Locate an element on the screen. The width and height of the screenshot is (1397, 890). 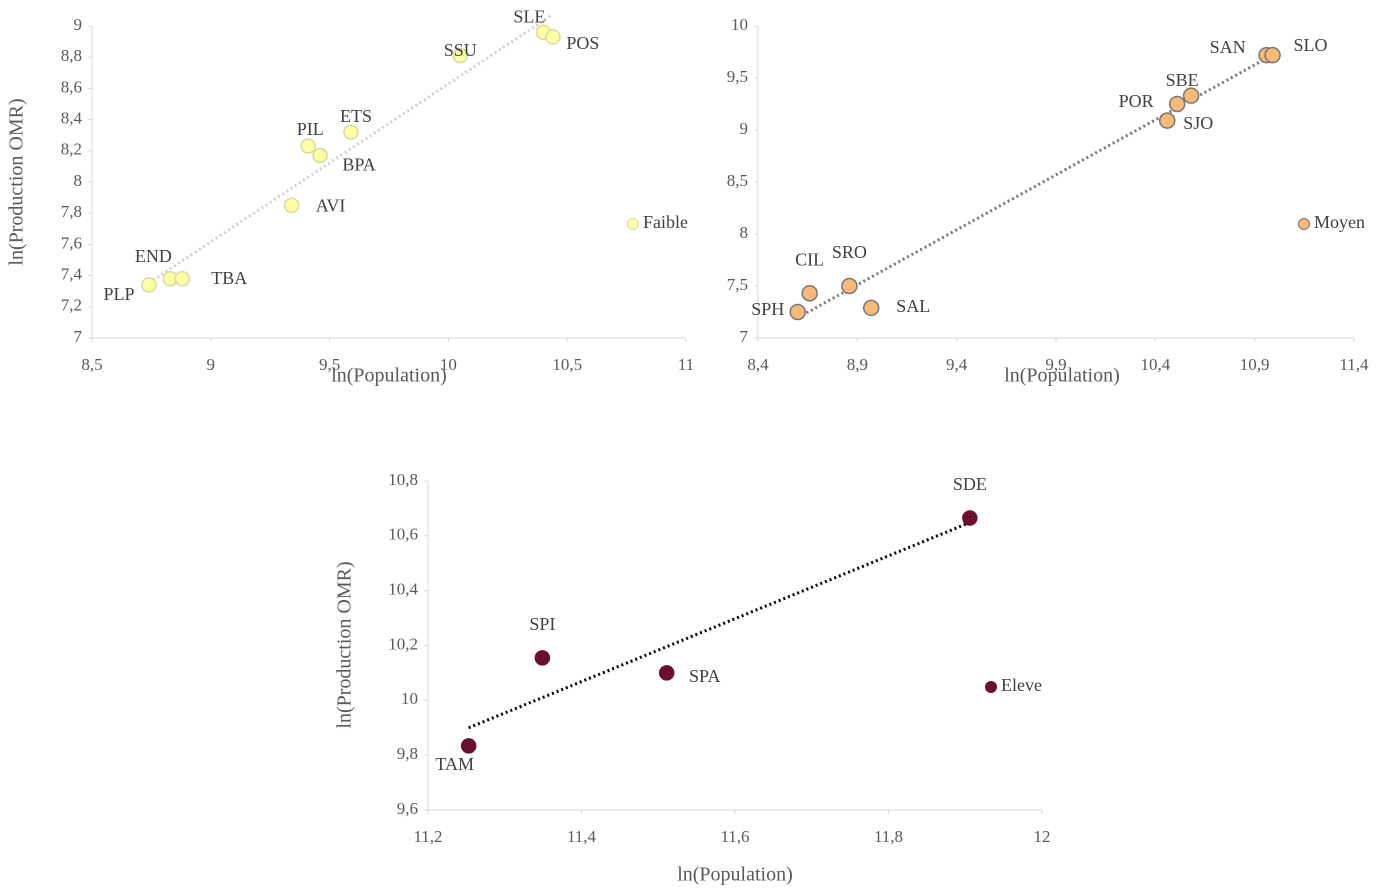
x-tick-label: 10,4 is located at coordinates (1155, 364).